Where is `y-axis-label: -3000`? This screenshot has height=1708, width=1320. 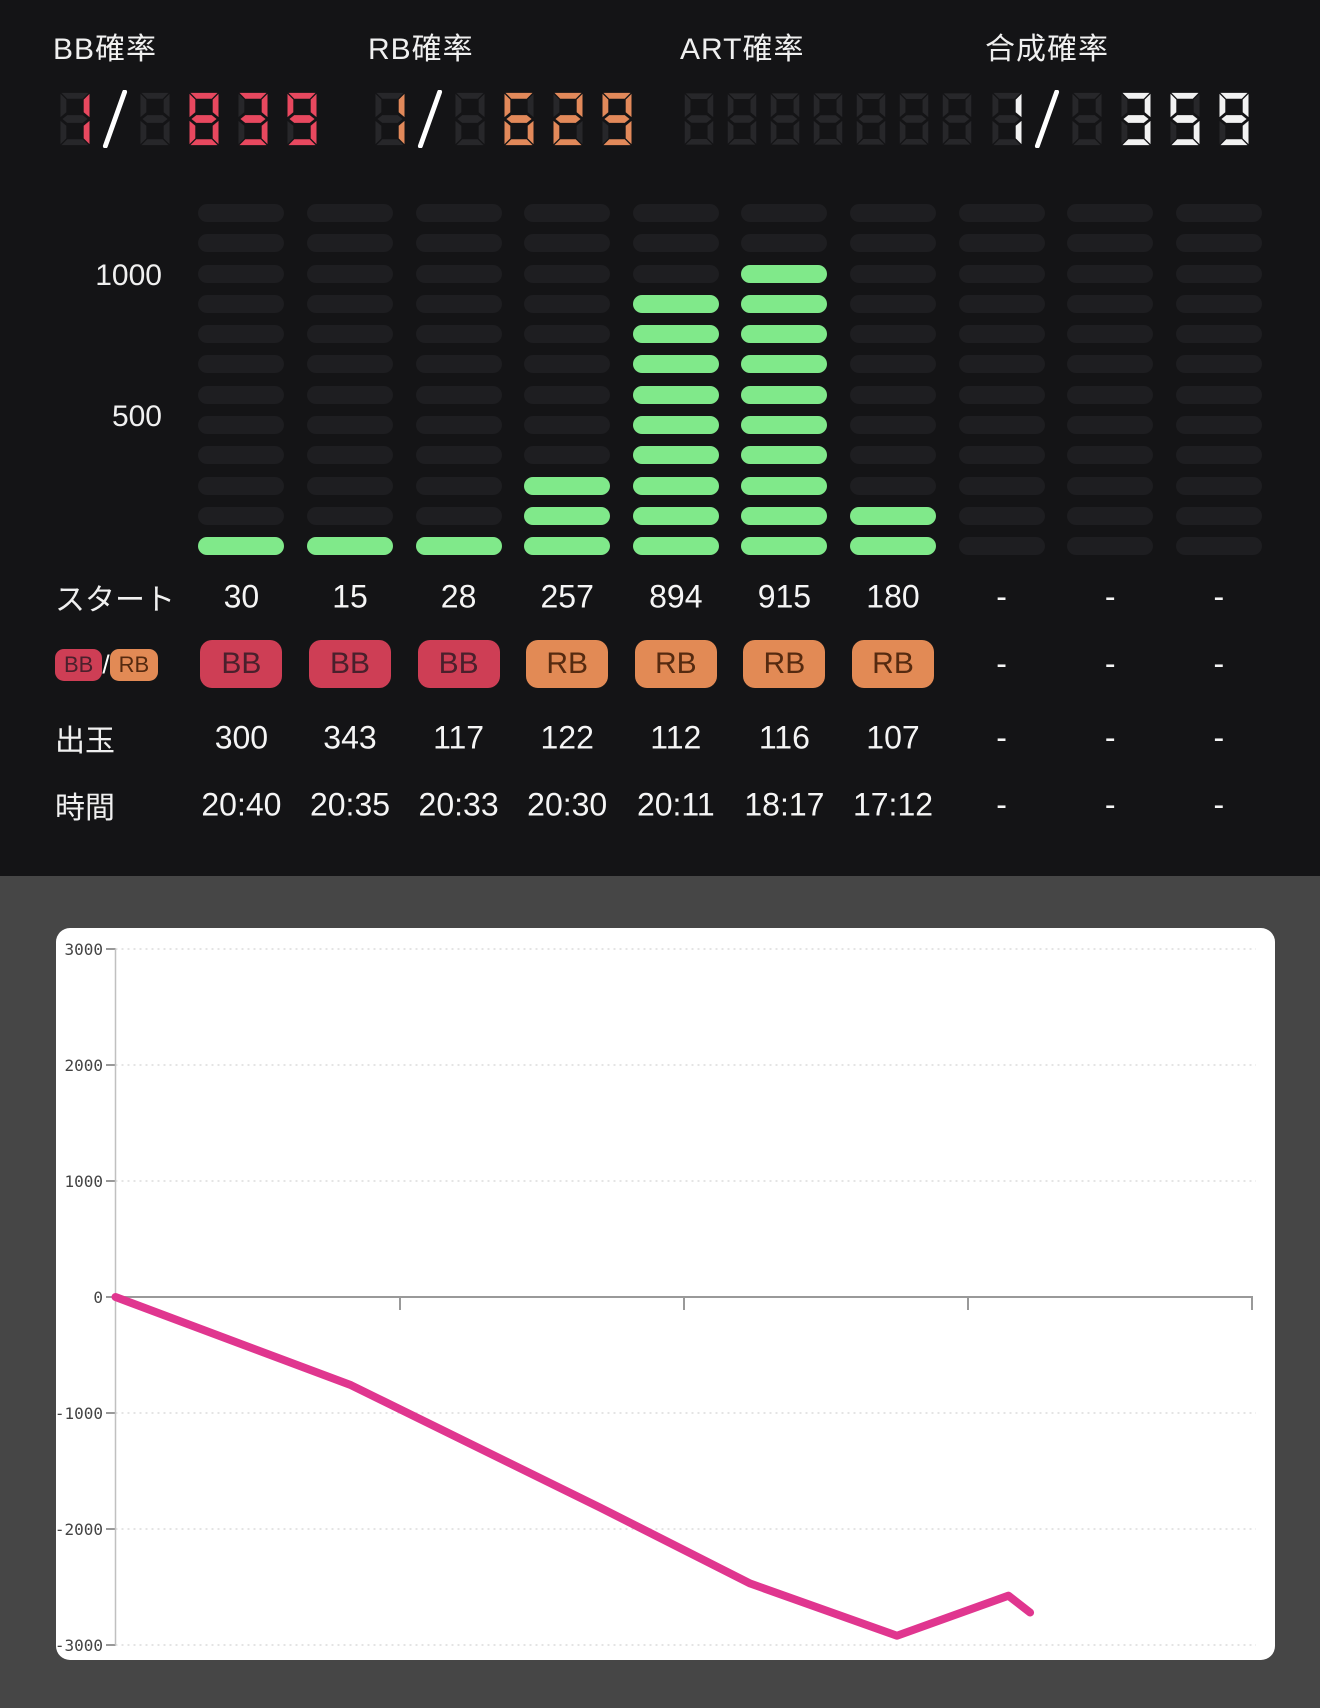
y-axis-label: -3000 is located at coordinates (79, 1645).